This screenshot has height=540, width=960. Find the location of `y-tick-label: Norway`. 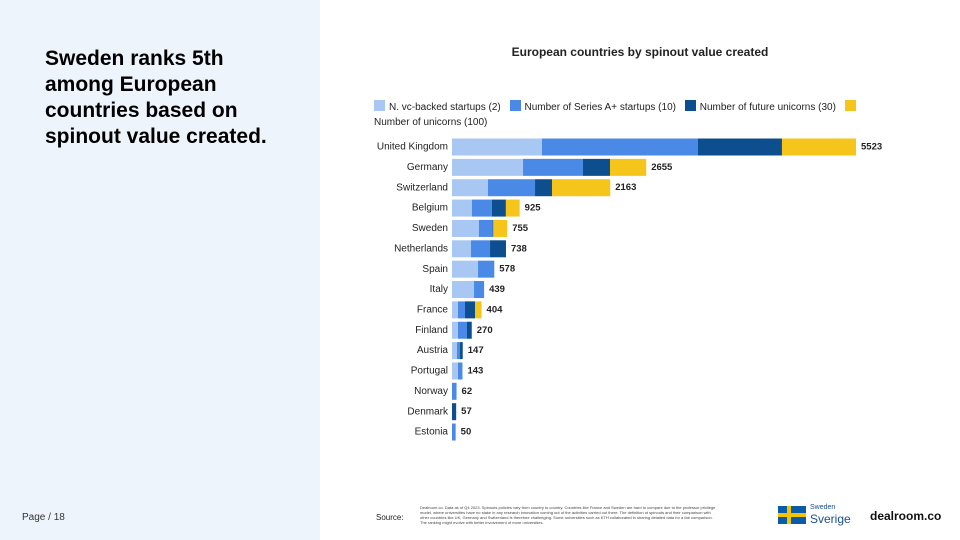

y-tick-label: Norway is located at coordinates (431, 391).